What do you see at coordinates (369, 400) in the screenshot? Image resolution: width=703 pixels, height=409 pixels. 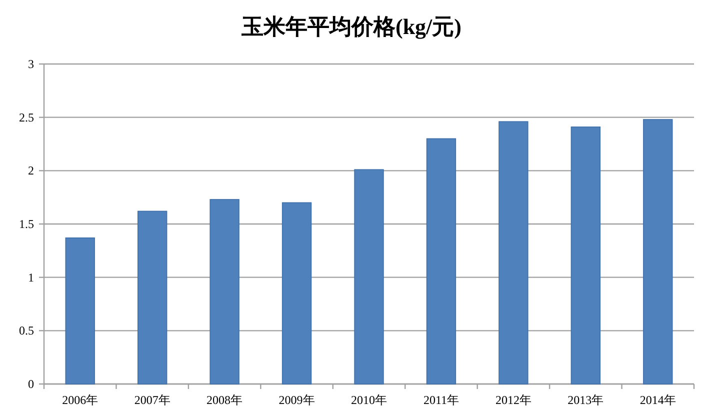 I see `x-tick-label: 2010年` at bounding box center [369, 400].